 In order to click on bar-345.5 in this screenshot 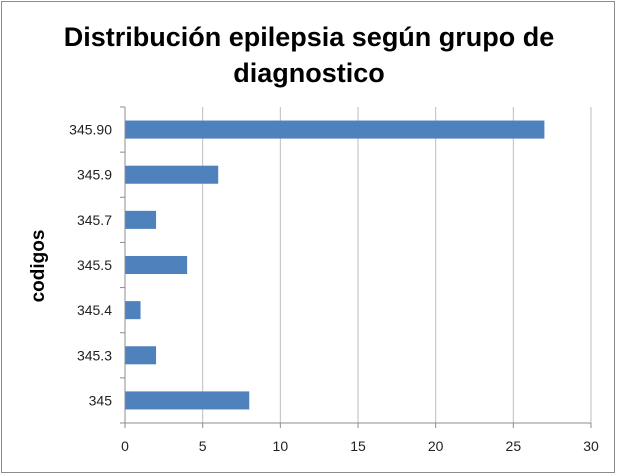, I will do `click(156, 265)`.